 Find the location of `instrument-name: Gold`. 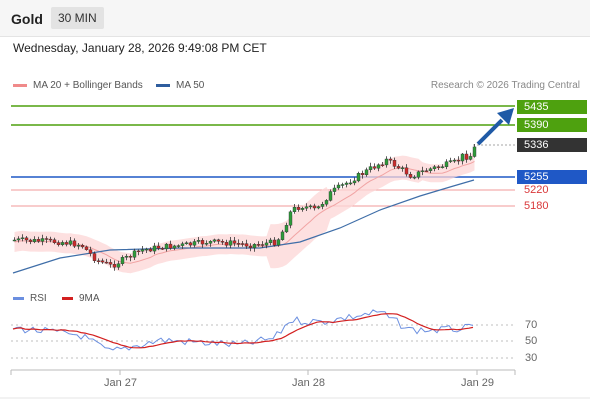

instrument-name: Gold is located at coordinates (27, 19).